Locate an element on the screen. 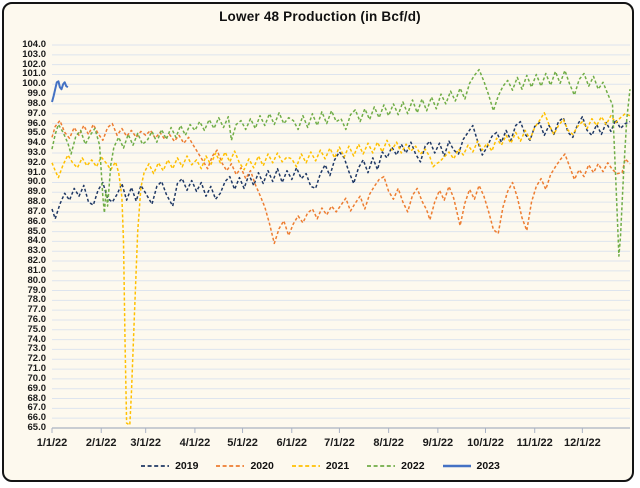 Image resolution: width=640 pixels, height=488 pixels. y-tick-label: 85.0 is located at coordinates (37, 231).